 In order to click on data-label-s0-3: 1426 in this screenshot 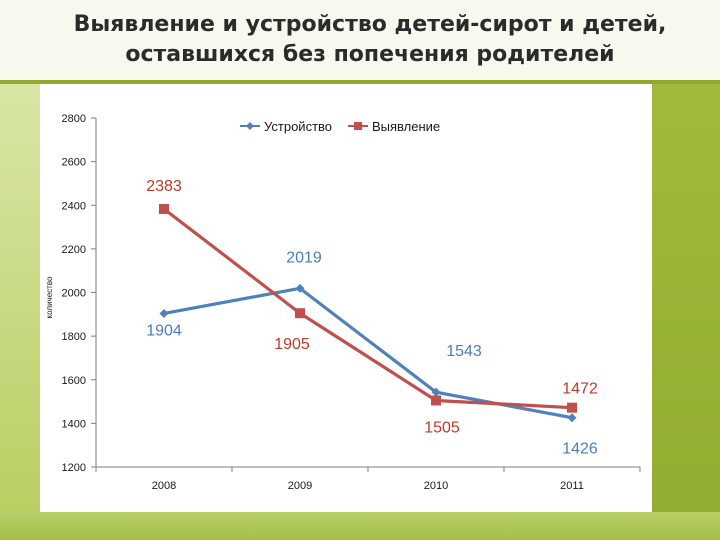, I will do `click(580, 449)`.